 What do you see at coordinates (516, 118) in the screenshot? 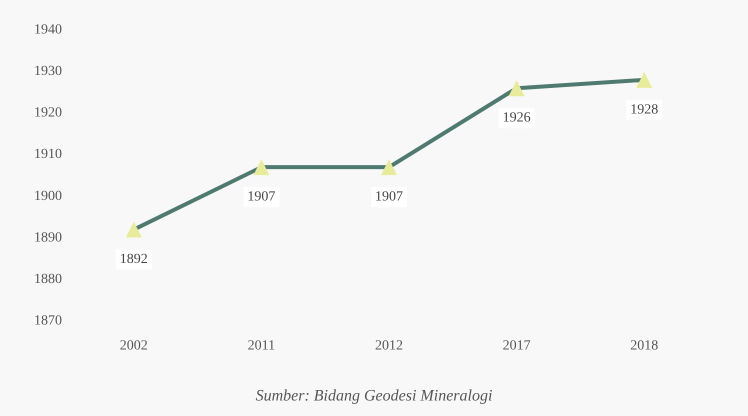
I see `data-label: 1926` at bounding box center [516, 118].